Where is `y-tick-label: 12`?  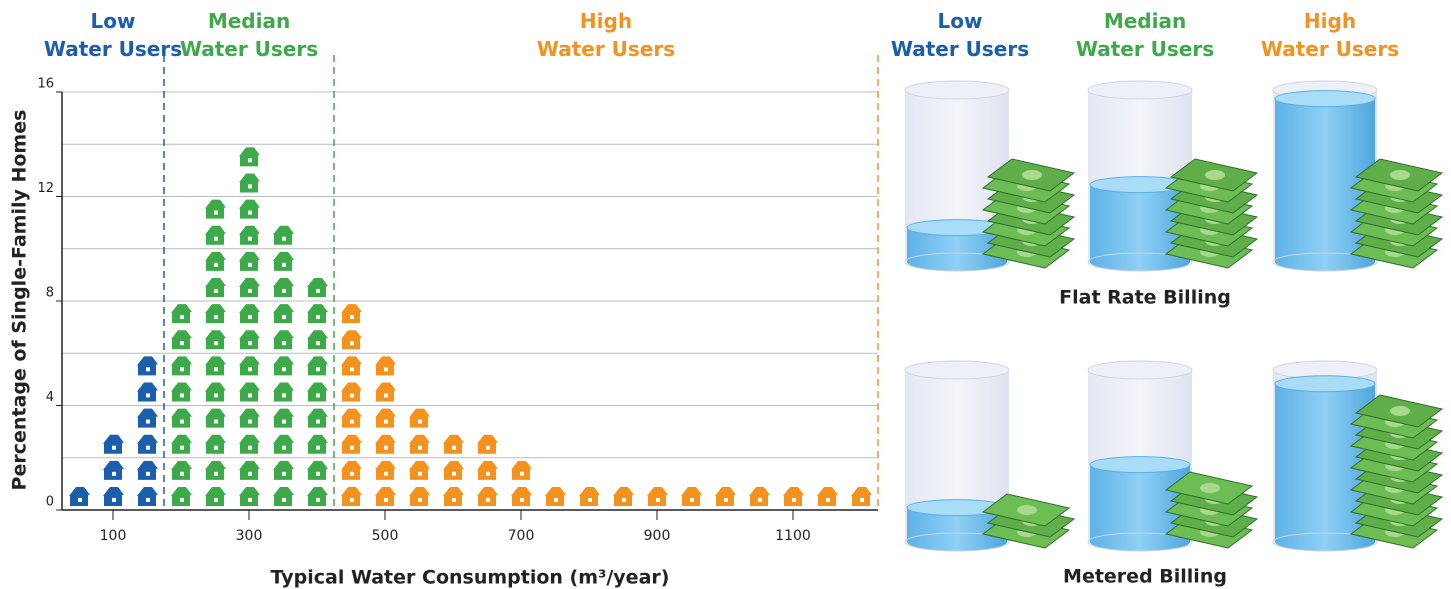
y-tick-label: 12 is located at coordinates (45, 188).